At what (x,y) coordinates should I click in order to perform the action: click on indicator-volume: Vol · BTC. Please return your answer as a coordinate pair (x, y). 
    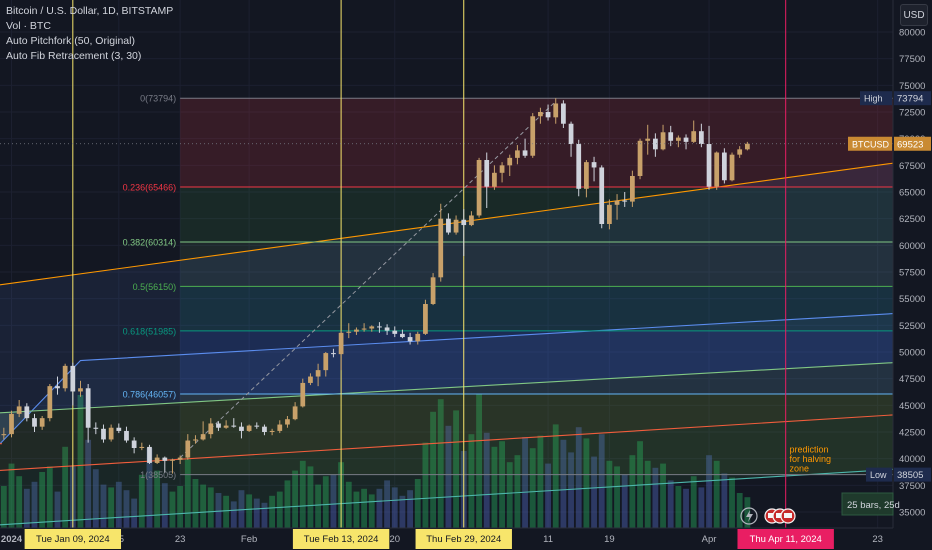
    Looking at the image, I should click on (28, 26).